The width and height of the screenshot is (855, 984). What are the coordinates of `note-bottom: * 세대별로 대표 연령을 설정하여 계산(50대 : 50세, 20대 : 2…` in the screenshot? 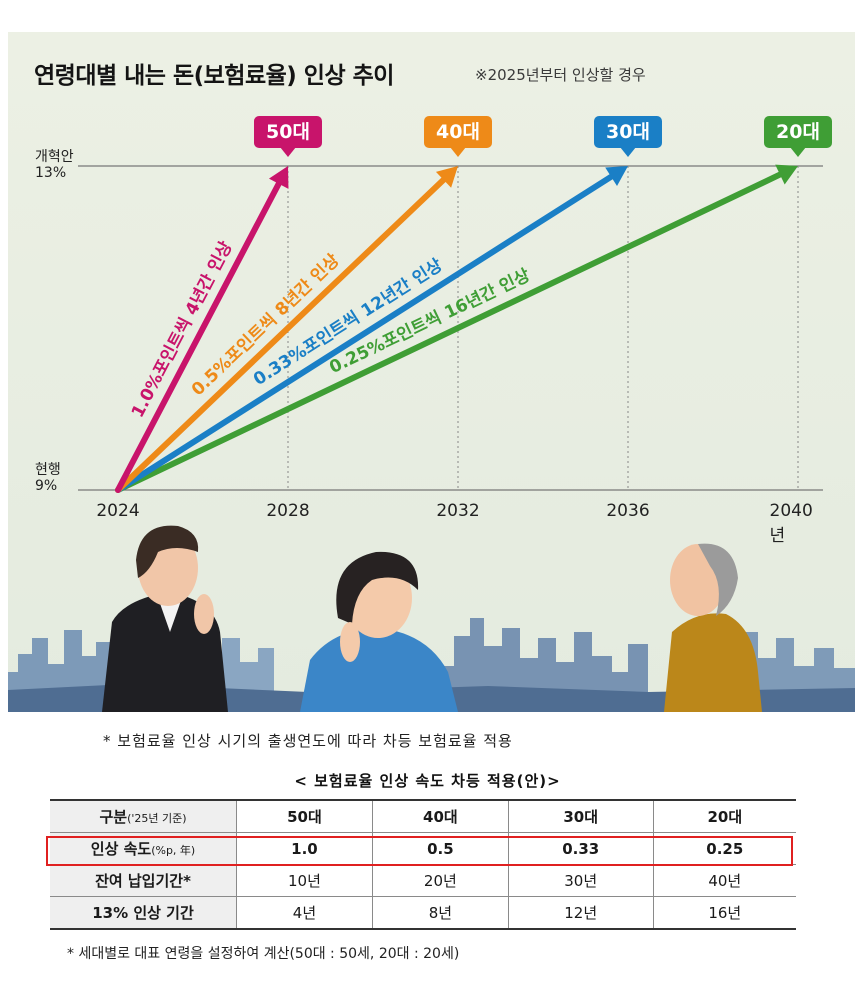 It's located at (263, 954).